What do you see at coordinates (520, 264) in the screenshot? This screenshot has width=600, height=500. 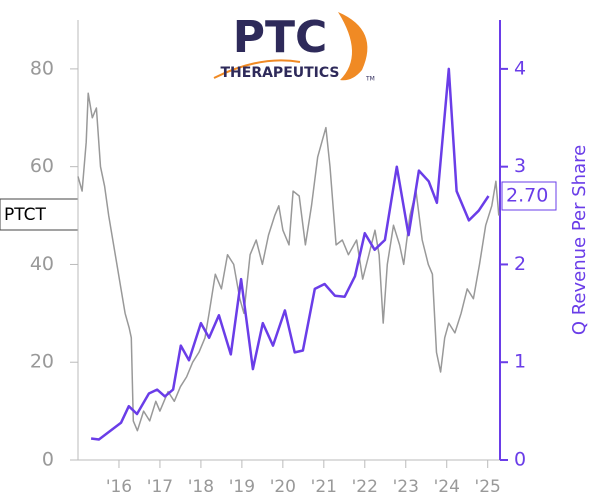 I see `y2-tick-label: 2` at bounding box center [520, 264].